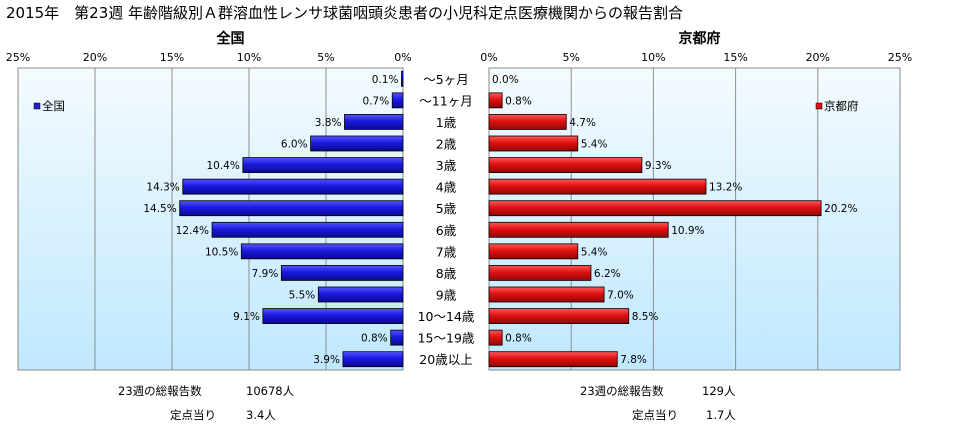  I want to click on age-category-label: 15～19歳, so click(446, 338).